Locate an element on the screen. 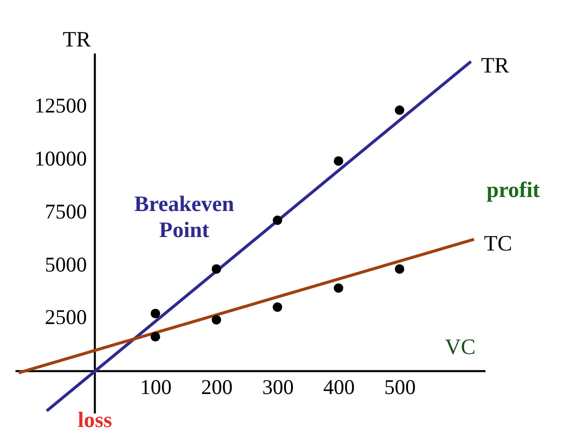  annotation: loss is located at coordinates (95, 419).